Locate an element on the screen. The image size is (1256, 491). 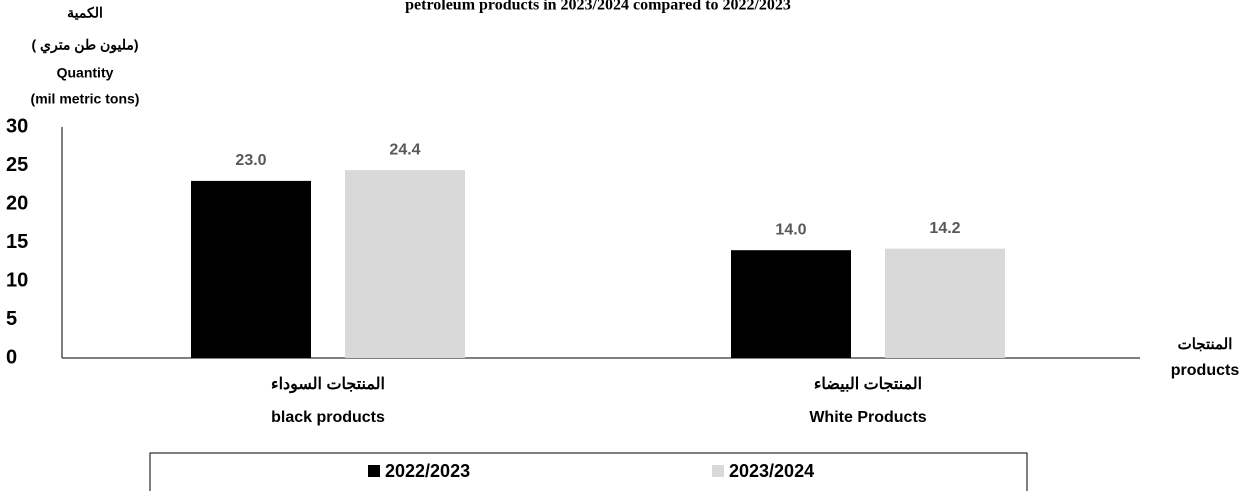
y-axis-label: Quantity is located at coordinates (85, 73).